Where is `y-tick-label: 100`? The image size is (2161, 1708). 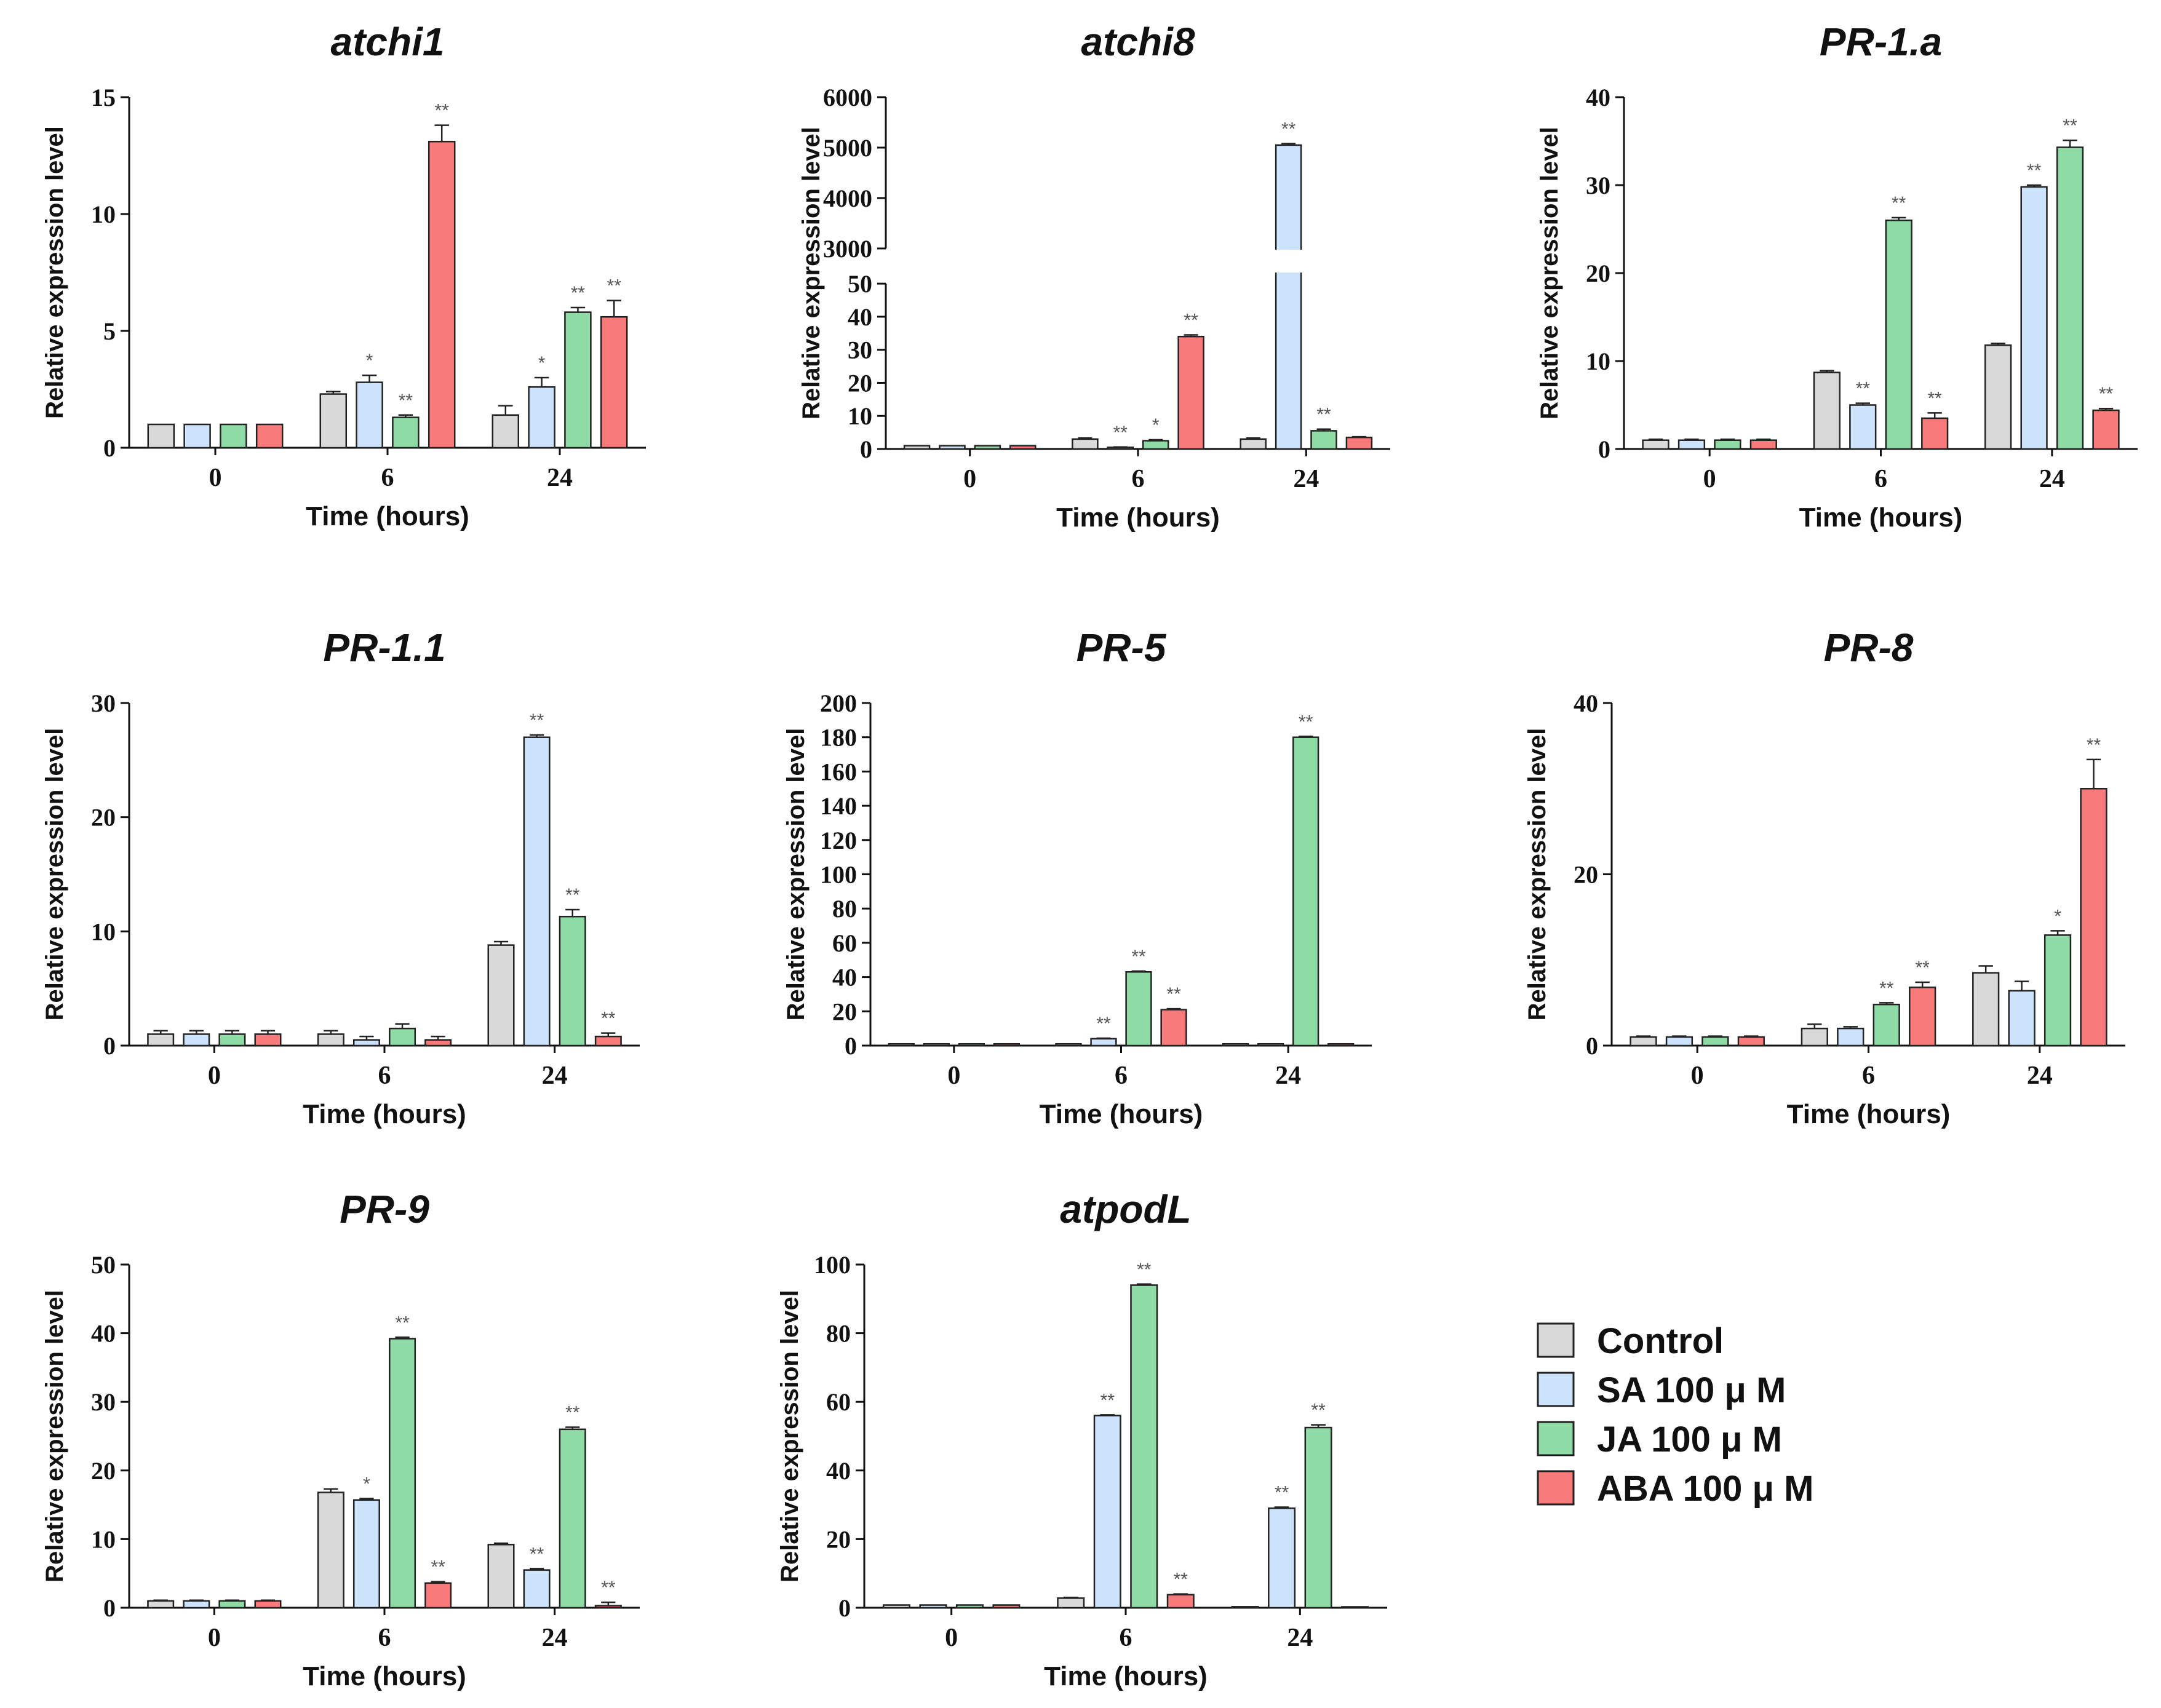 y-tick-label: 100 is located at coordinates (838, 875).